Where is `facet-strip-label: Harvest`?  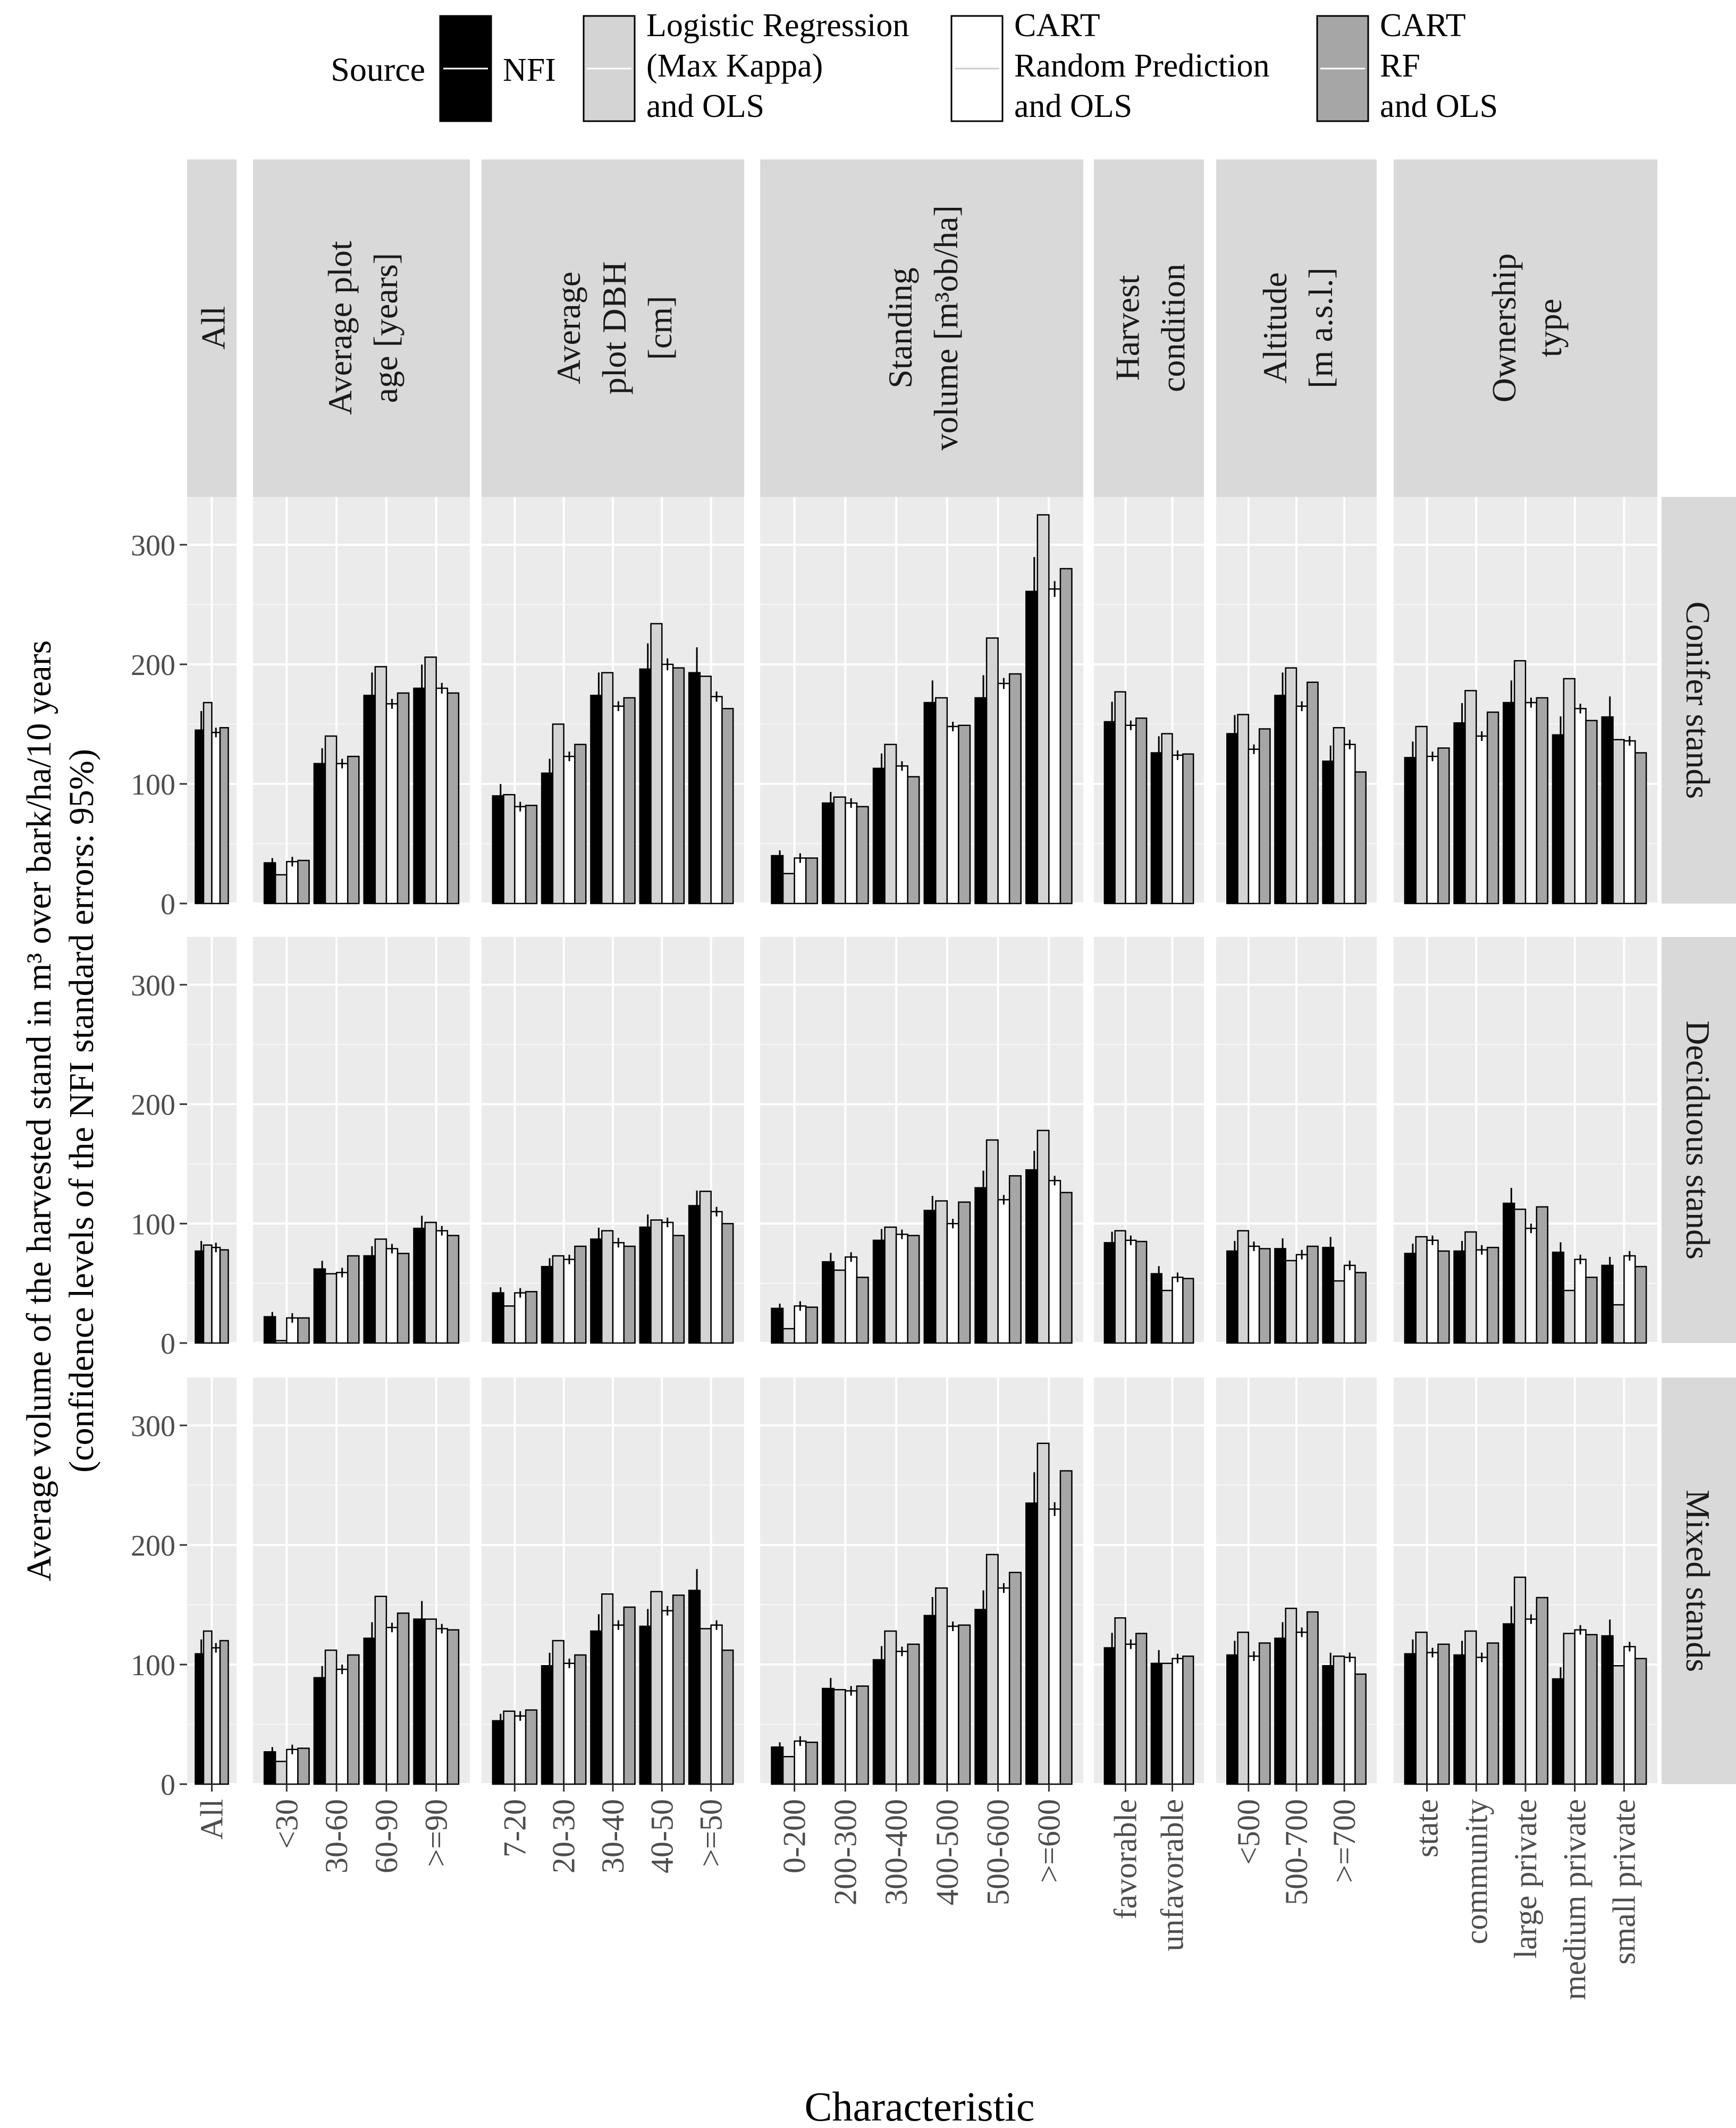 facet-strip-label: Harvest is located at coordinates (1128, 328).